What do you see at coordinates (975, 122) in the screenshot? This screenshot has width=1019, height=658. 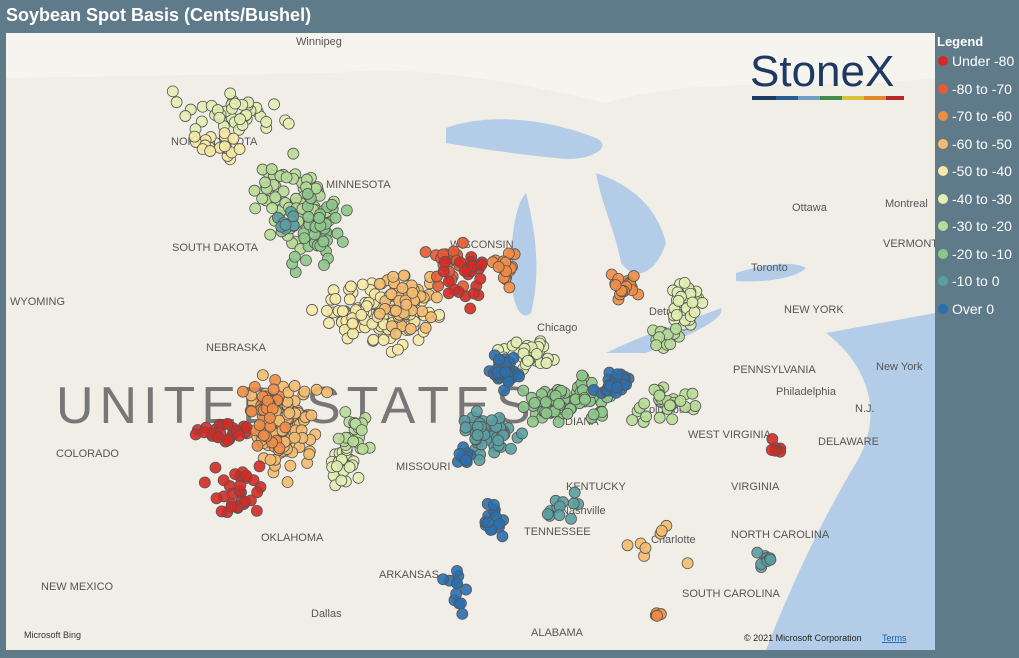 I see `legend-item: -70 to -60` at bounding box center [975, 122].